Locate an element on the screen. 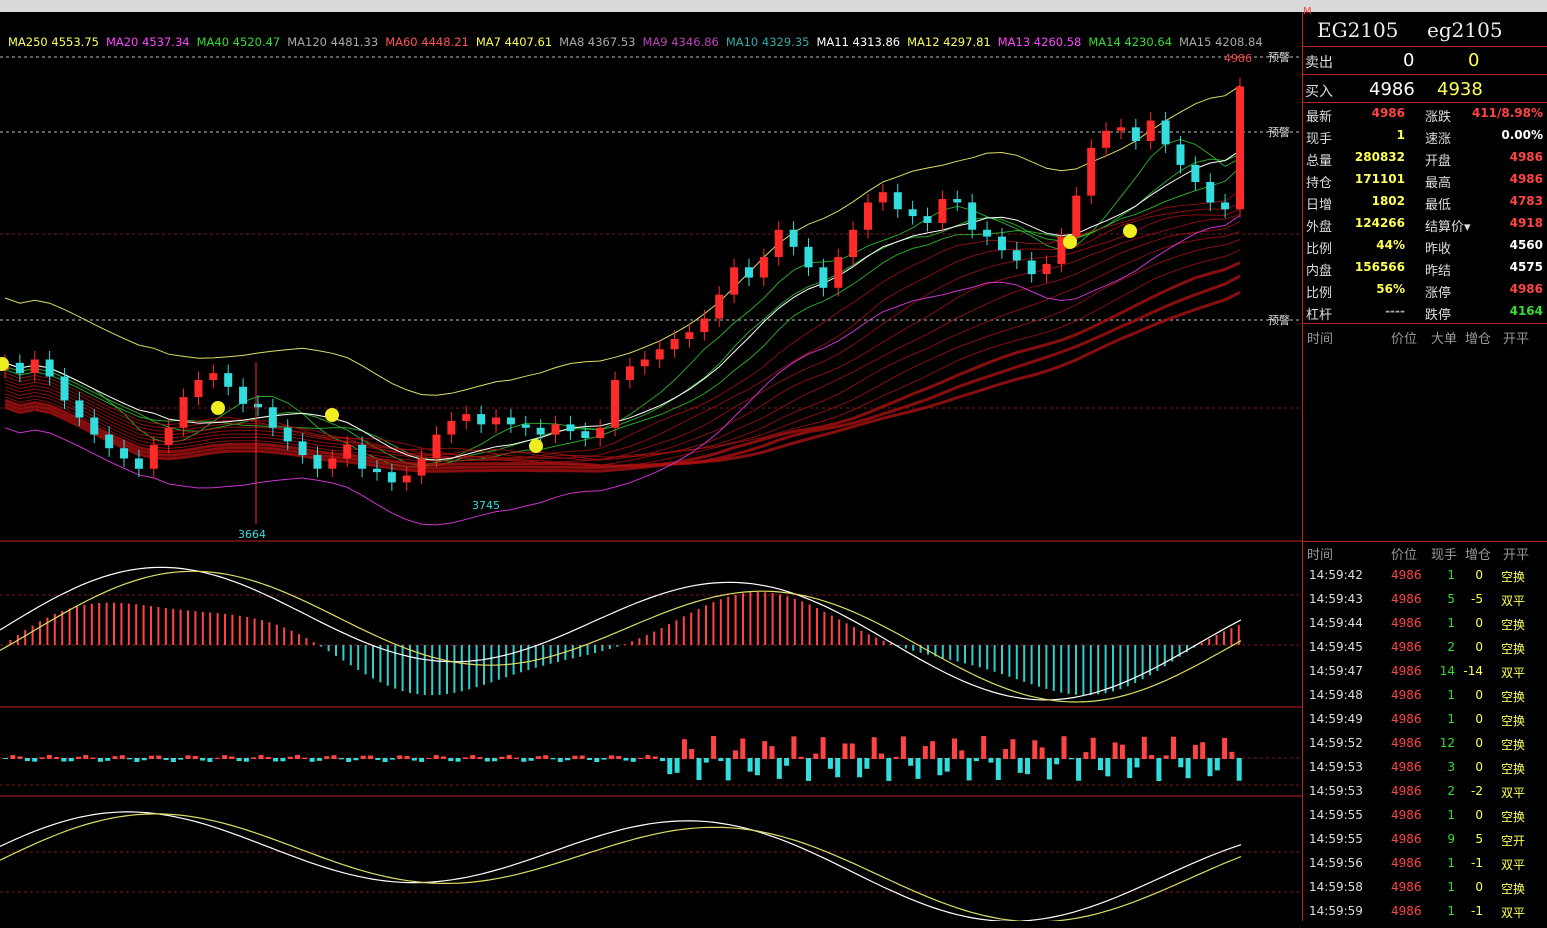 Image resolution: width=1547 pixels, height=928 pixels. tick-cell: 14:59:42 is located at coordinates (1336, 575).